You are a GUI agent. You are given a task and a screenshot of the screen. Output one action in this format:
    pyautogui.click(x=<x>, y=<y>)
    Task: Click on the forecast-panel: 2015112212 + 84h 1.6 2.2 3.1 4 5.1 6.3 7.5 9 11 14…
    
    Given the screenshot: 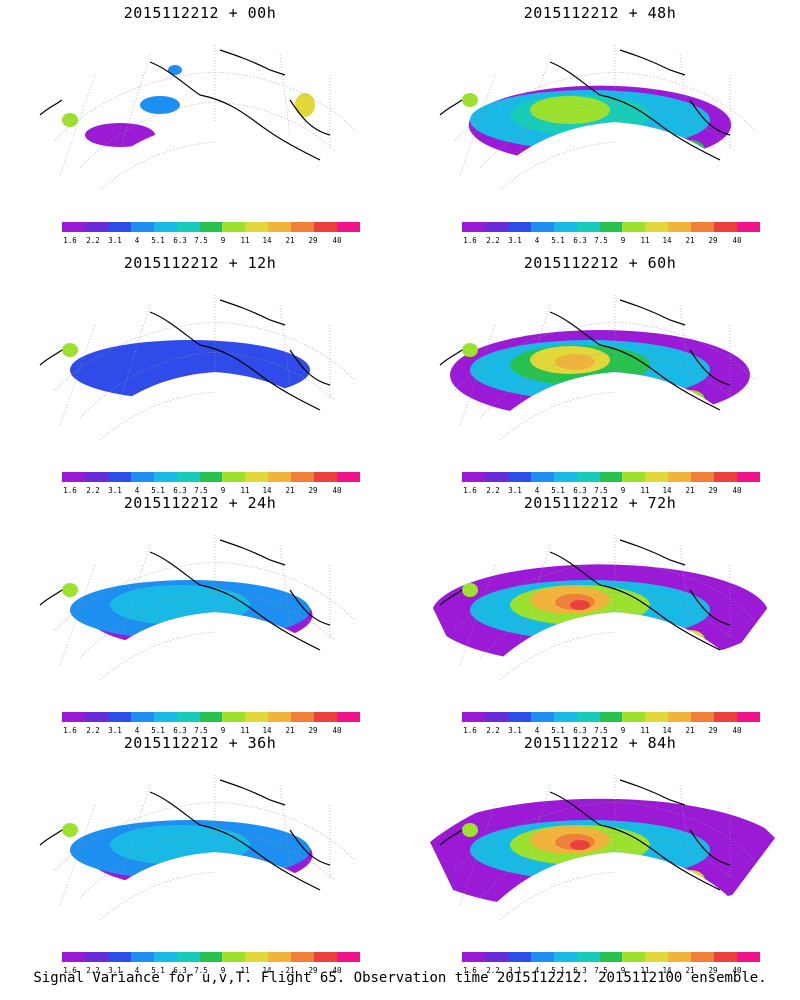 What is the action you would take?
    pyautogui.click(x=600, y=855)
    